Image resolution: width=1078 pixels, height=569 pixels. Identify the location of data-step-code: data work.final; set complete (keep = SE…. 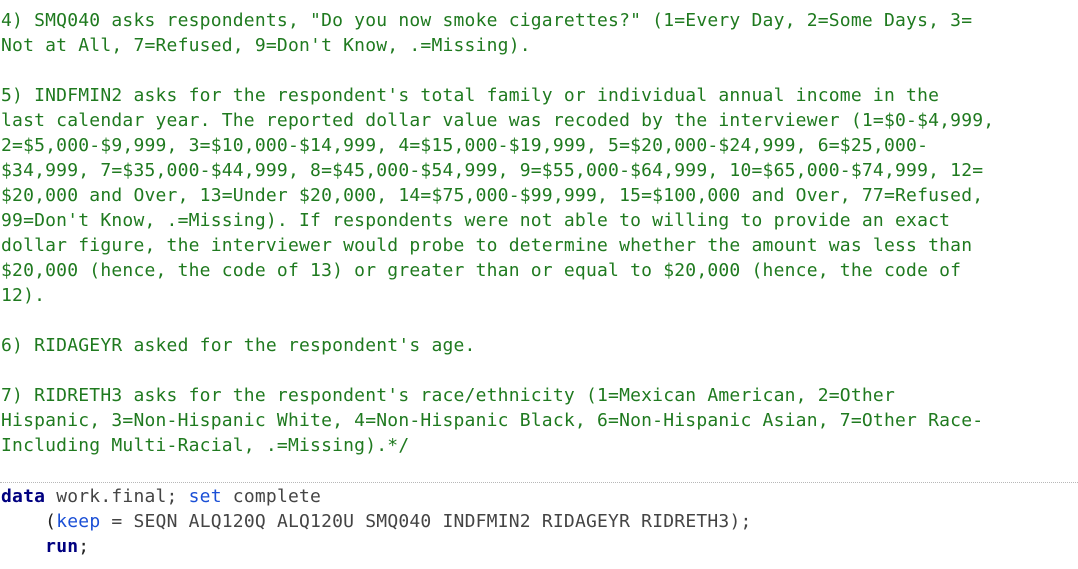
(538, 521).